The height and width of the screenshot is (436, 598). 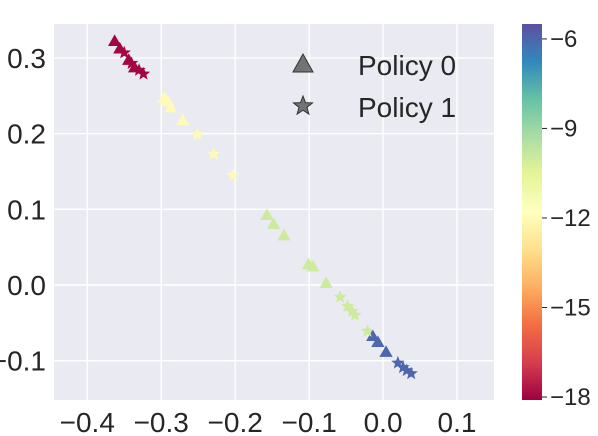 I want to click on legend-entry-policy-1: Policy 1, so click(x=374, y=107).